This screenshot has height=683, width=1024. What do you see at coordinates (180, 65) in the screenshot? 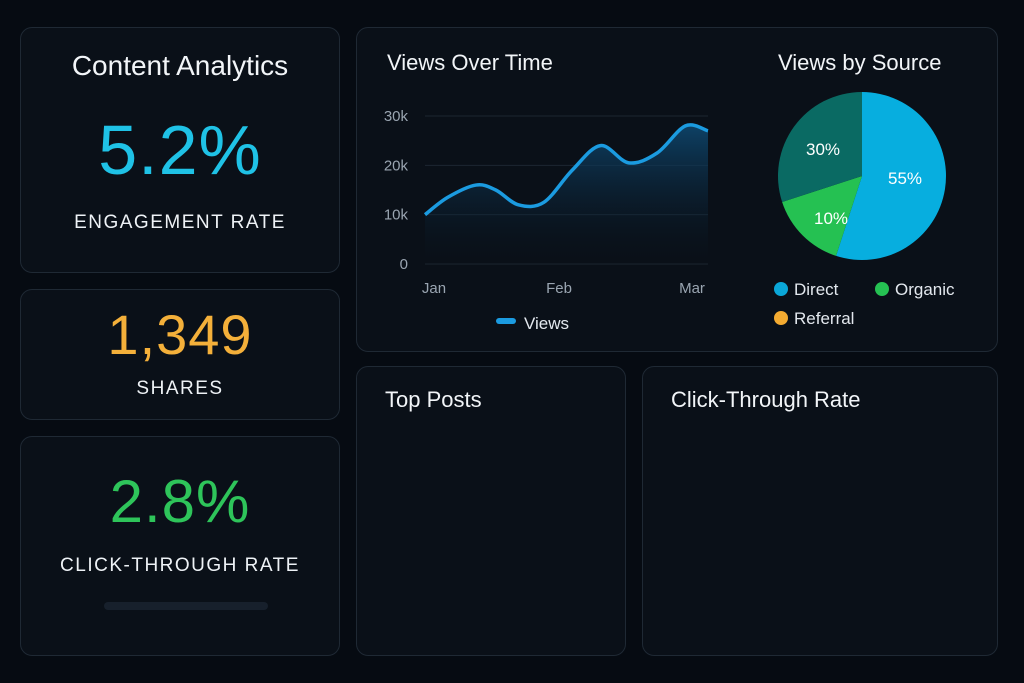
I see `dashboard-title: Content Analytics` at bounding box center [180, 65].